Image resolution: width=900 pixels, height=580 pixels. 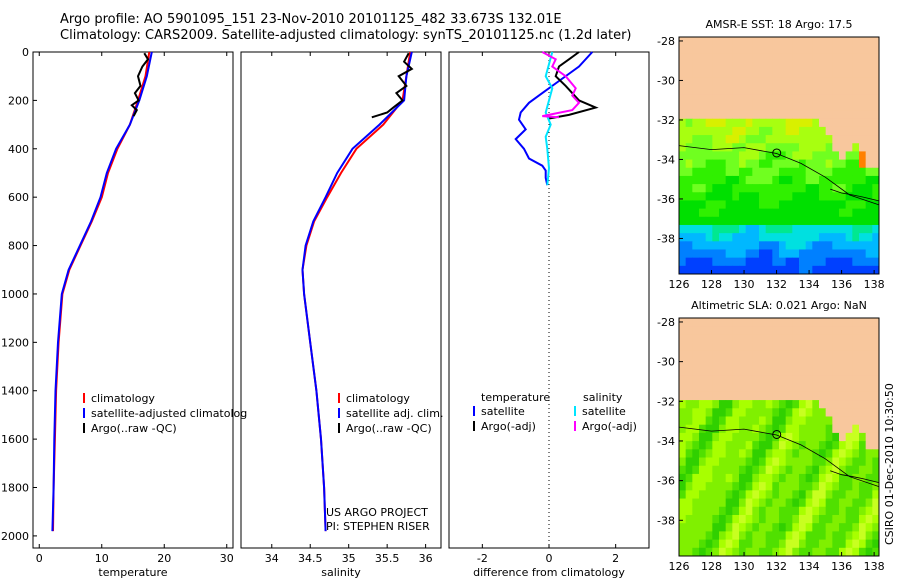 What do you see at coordinates (603, 397) in the screenshot?
I see `legend-header-salinity: salinity` at bounding box center [603, 397].